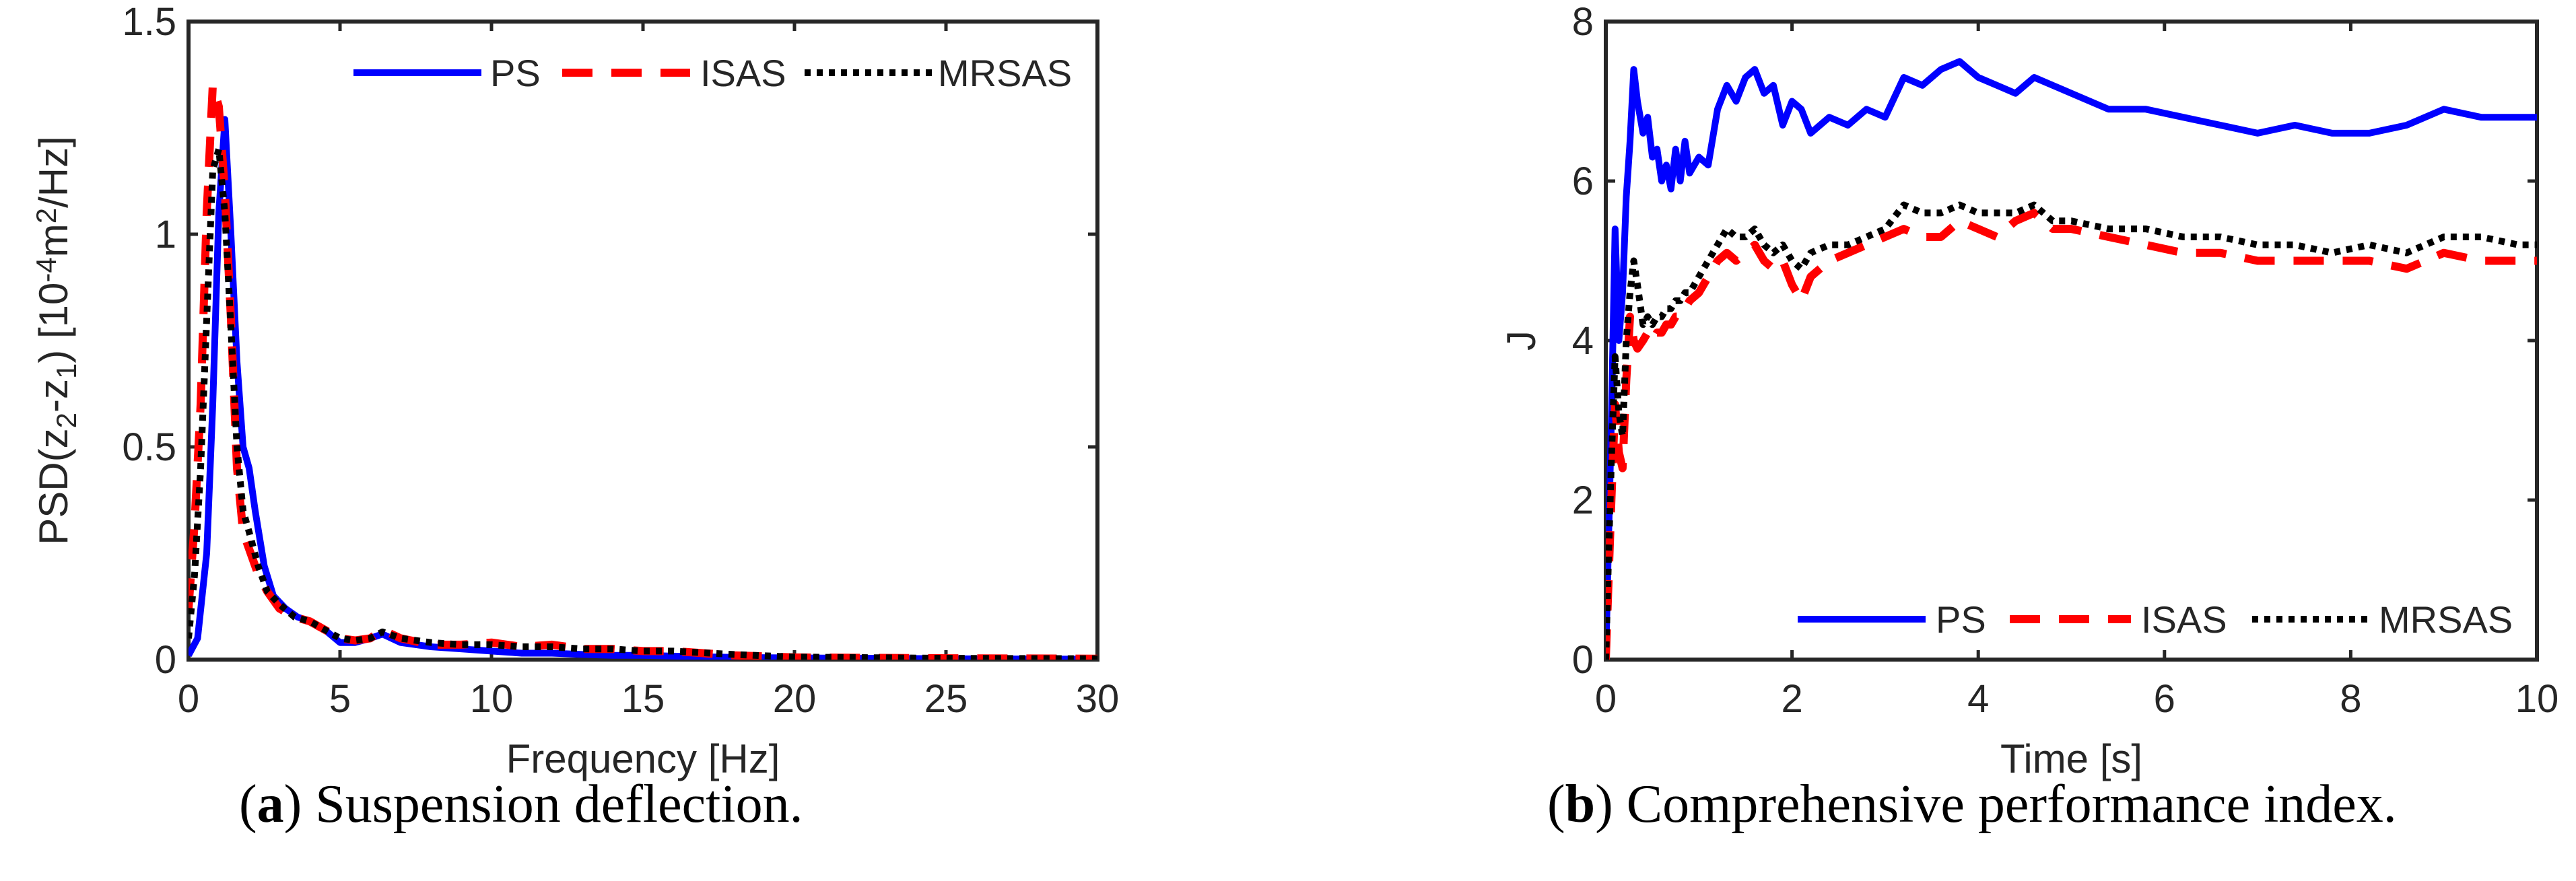 The height and width of the screenshot is (881, 2576). I want to click on chart-b-xtick-label: 4, so click(1978, 699).